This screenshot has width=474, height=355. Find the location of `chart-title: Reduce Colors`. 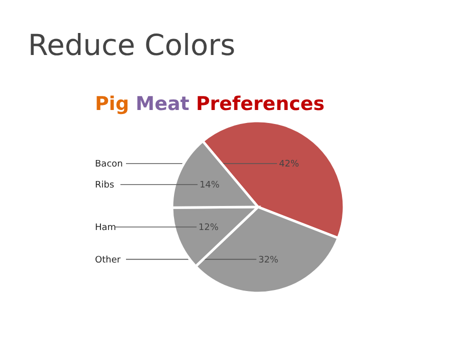

chart-title: Reduce Colors is located at coordinates (132, 45).